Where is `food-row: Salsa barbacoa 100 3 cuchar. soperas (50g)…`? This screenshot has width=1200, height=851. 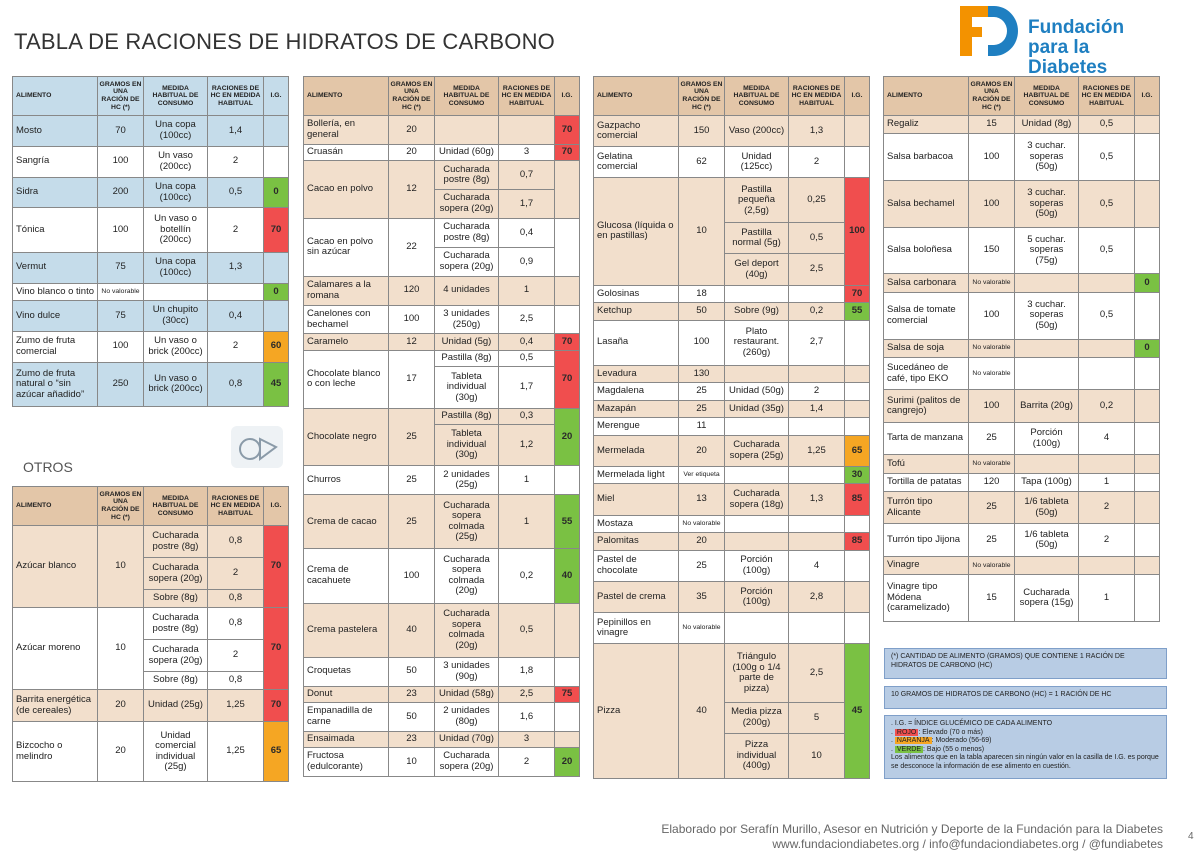 food-row: Salsa barbacoa 100 3 cuchar. soperas (50g)… is located at coordinates (1021, 157).